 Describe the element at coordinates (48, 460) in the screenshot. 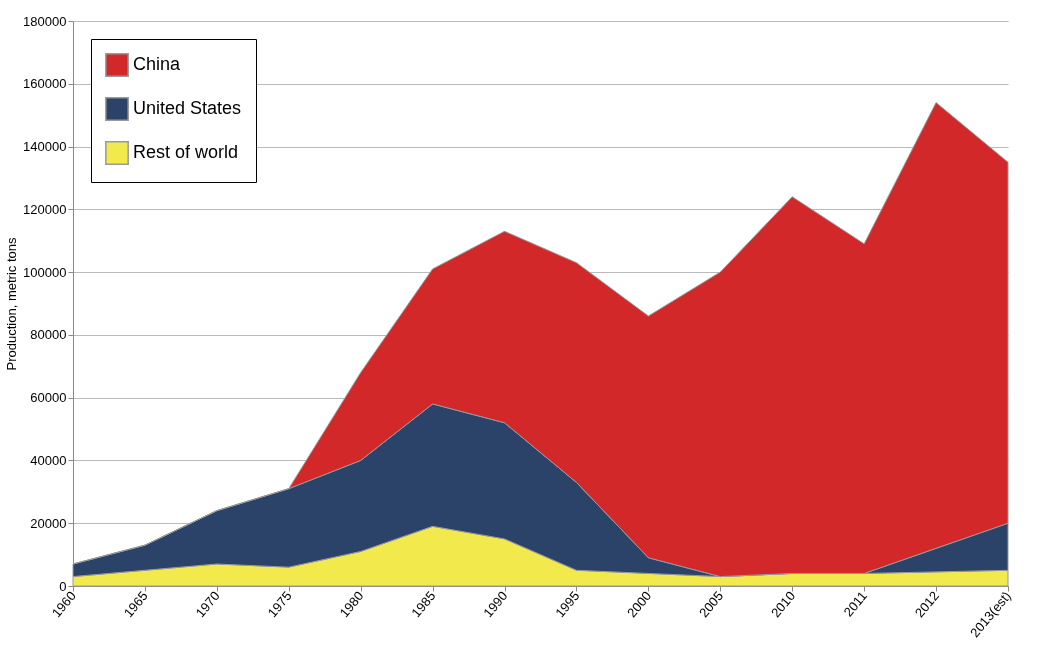

I see `y-tick-label: 40000` at that location.